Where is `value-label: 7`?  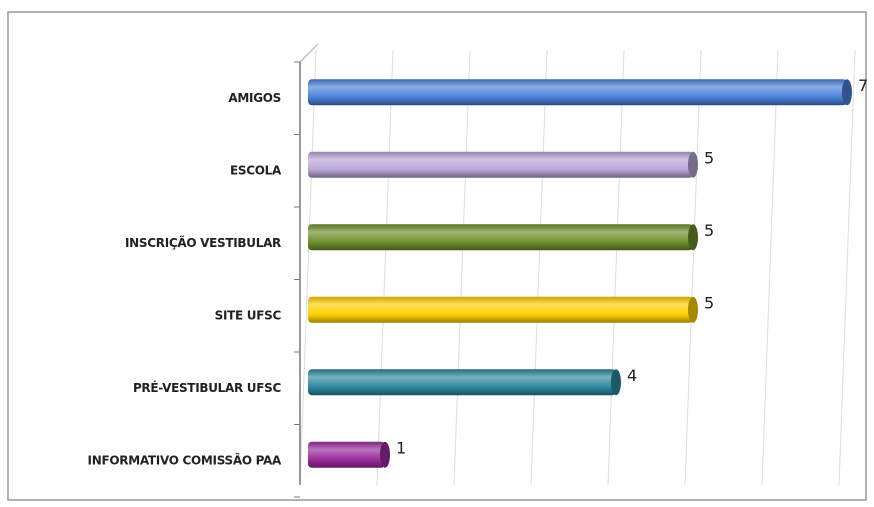
value-label: 7 is located at coordinates (863, 85).